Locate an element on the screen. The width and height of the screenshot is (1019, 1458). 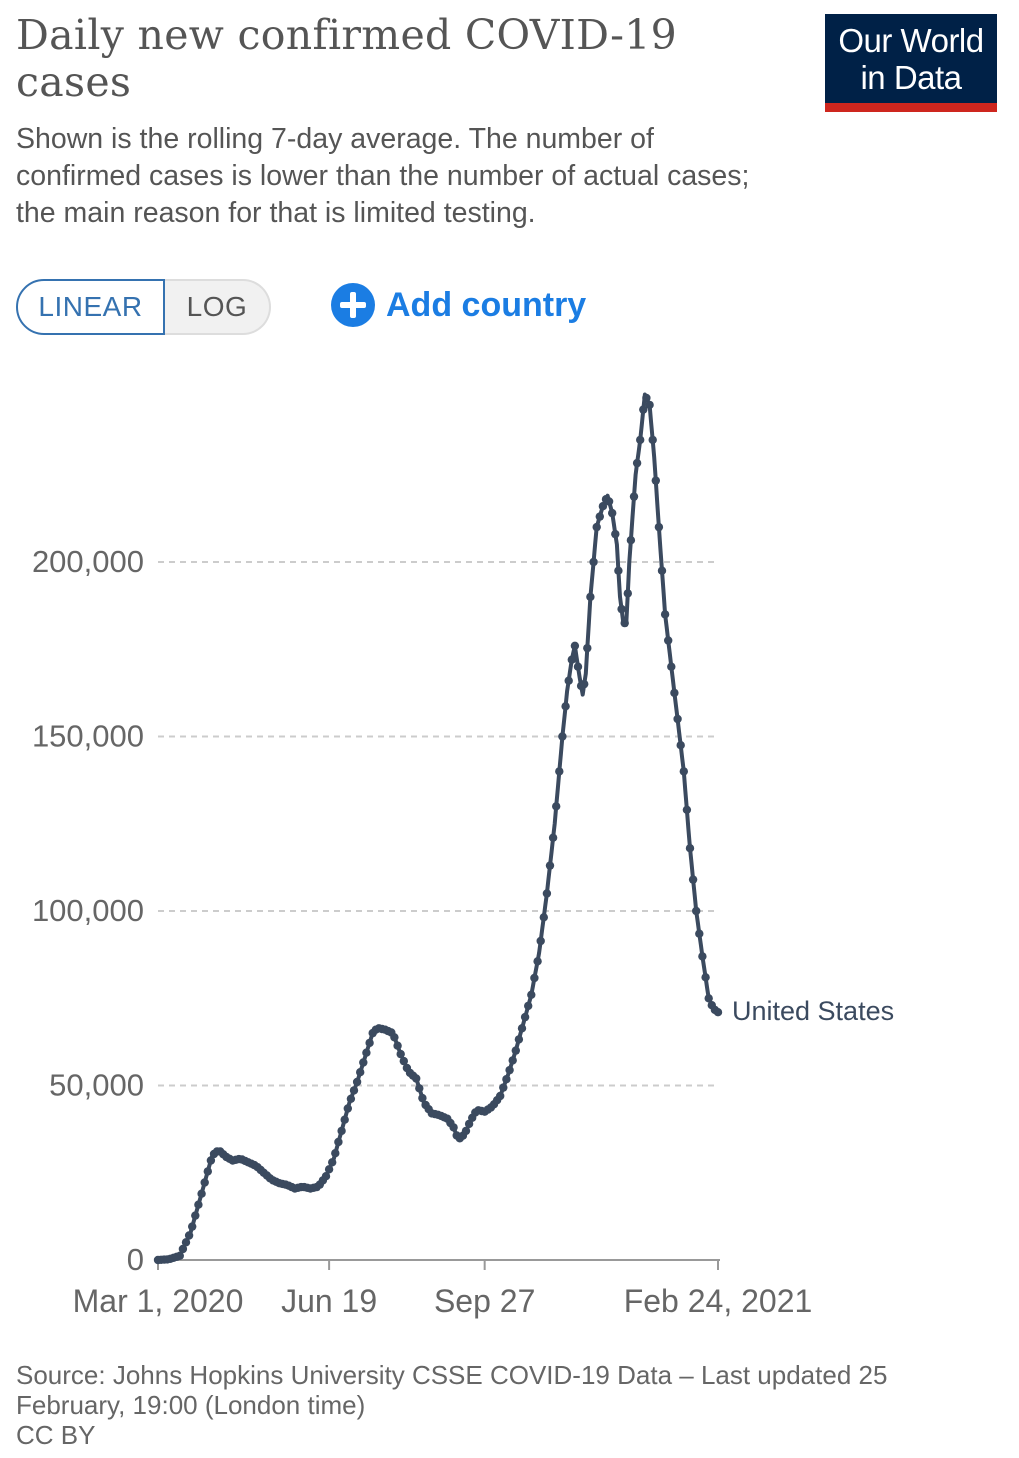
log-scale-button: LOG is located at coordinates (218, 307).